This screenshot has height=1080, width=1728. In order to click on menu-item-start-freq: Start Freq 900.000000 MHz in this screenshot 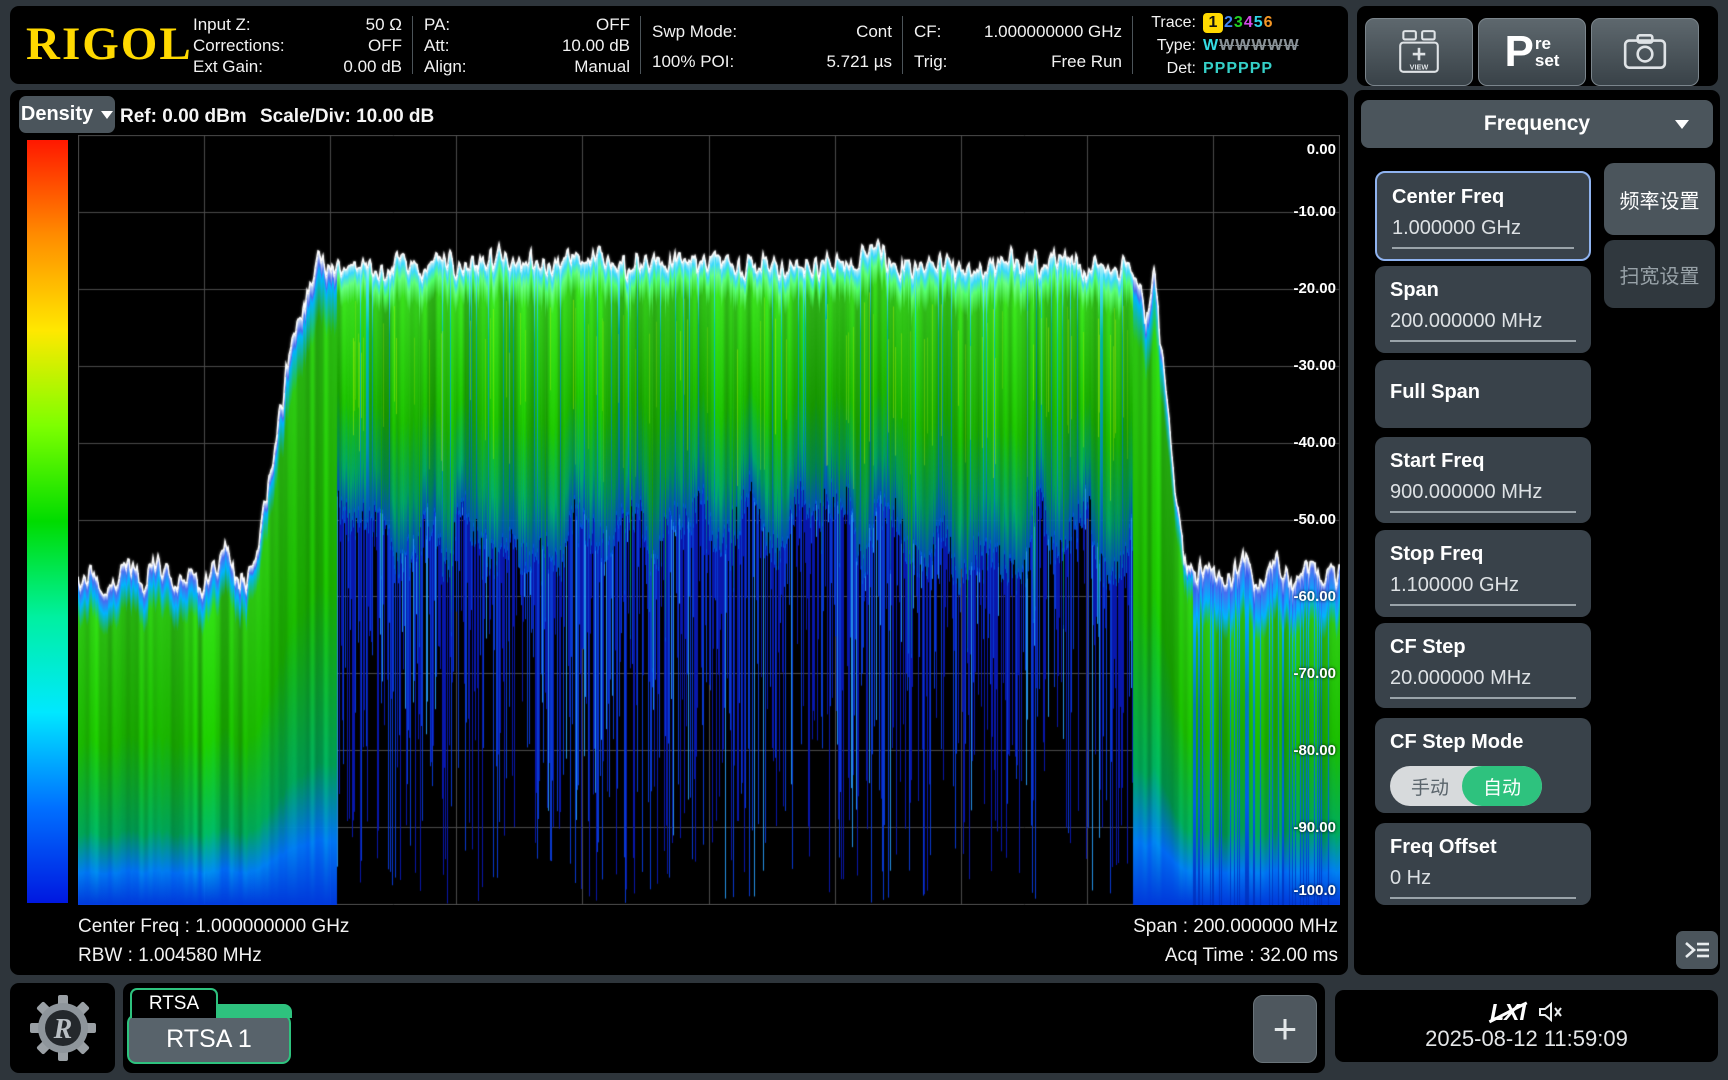, I will do `click(1483, 480)`.